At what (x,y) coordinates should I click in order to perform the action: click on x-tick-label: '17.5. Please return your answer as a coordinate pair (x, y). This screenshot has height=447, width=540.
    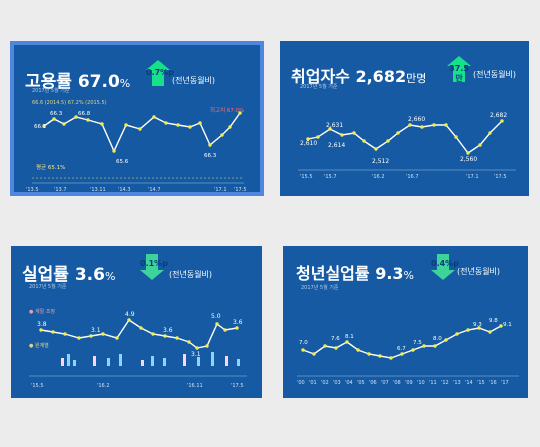
    Looking at the image, I should click on (237, 386).